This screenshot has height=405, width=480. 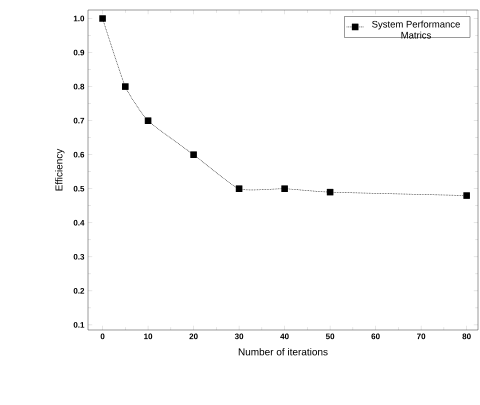 I want to click on x-tick-label: 10, so click(x=148, y=337).